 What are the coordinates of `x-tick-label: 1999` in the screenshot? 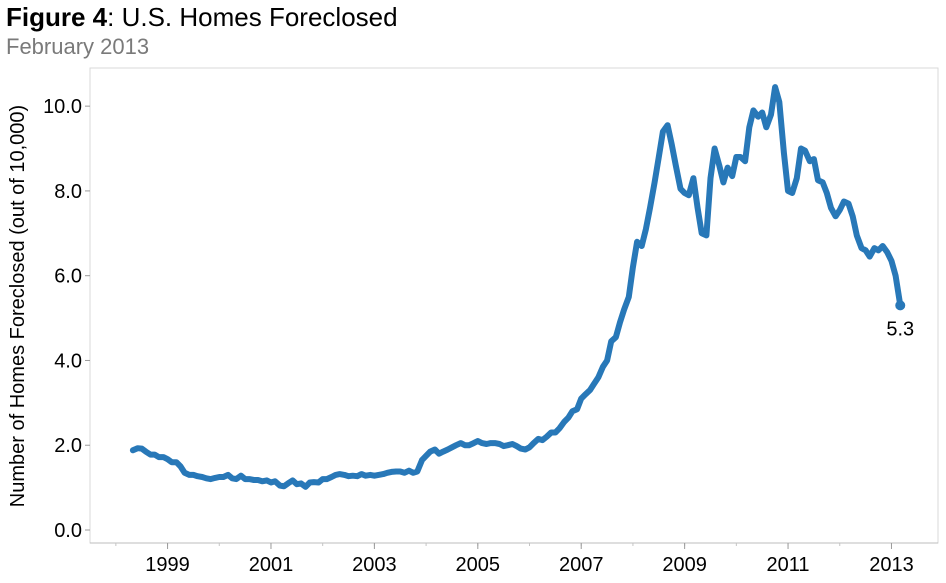 It's located at (167, 565).